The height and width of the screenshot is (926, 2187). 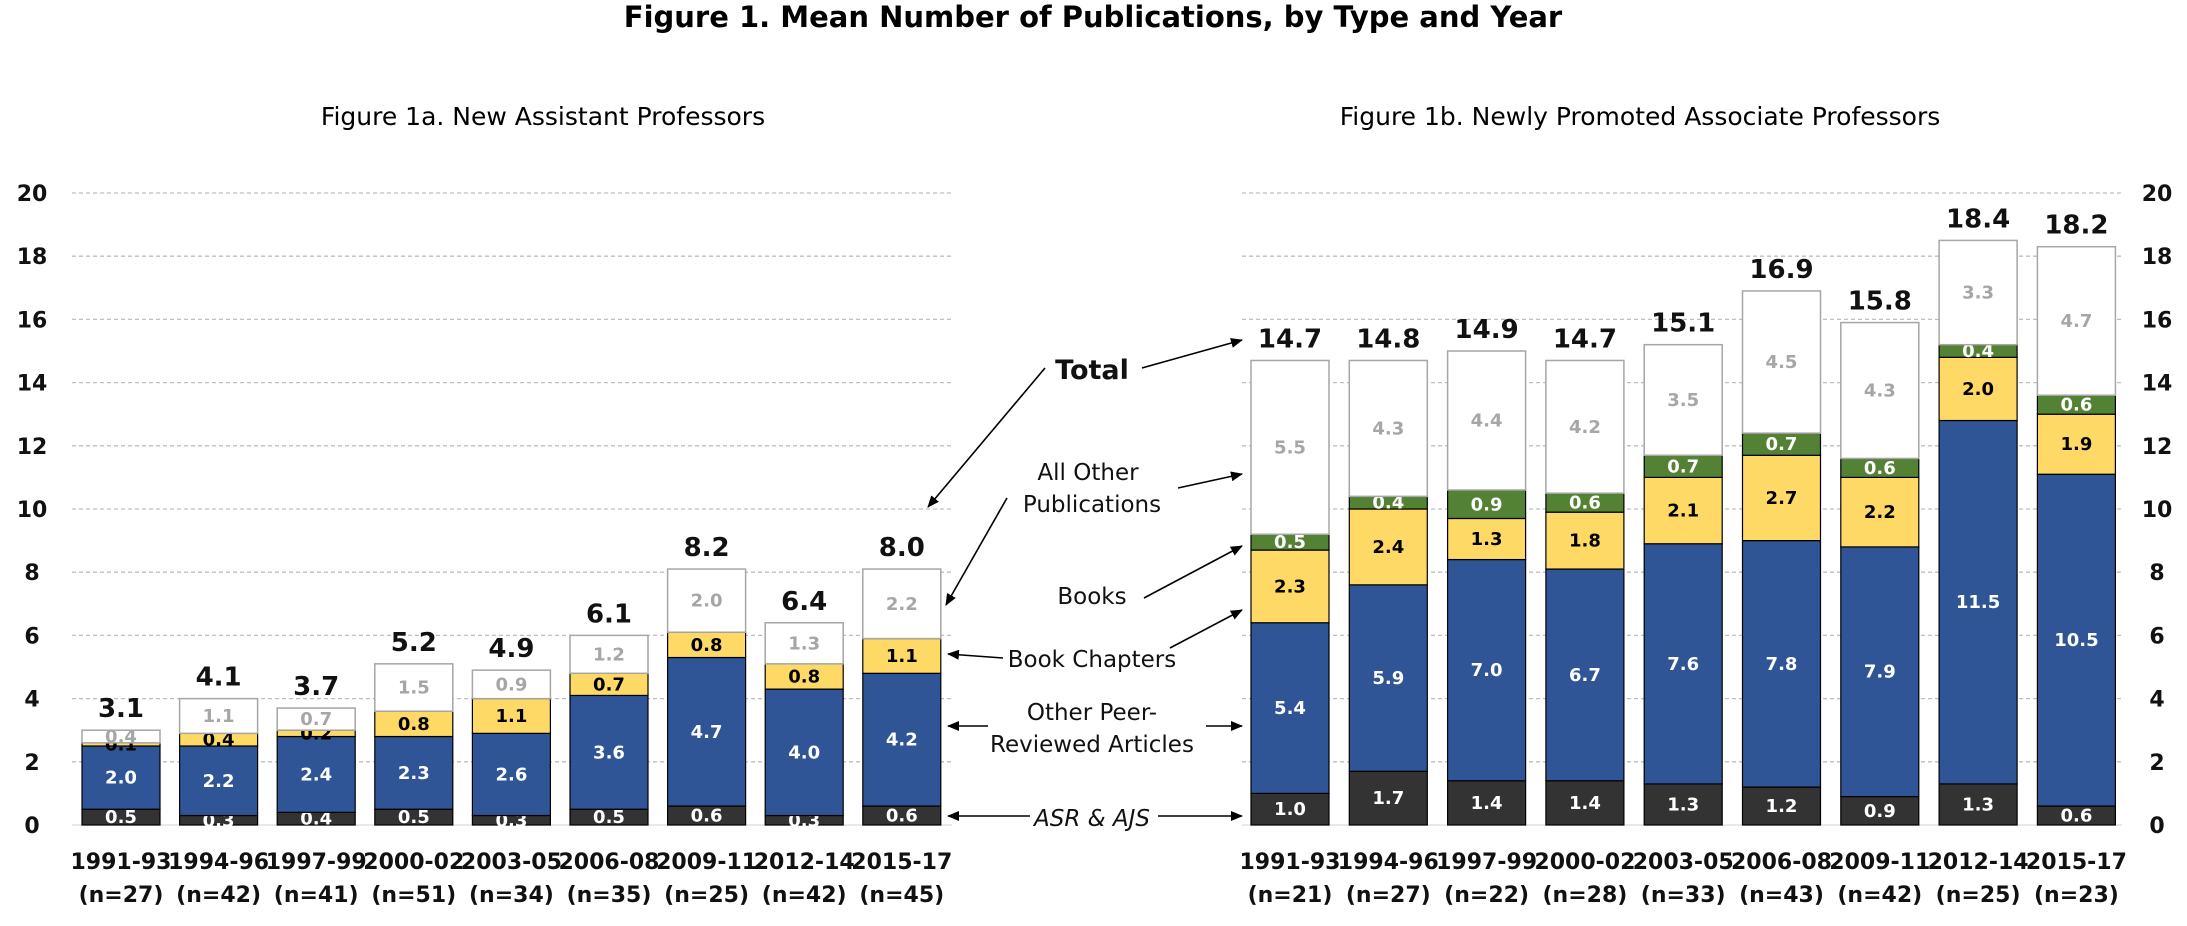 What do you see at coordinates (414, 643) in the screenshot?
I see `chart-a-total-label: 5.2` at bounding box center [414, 643].